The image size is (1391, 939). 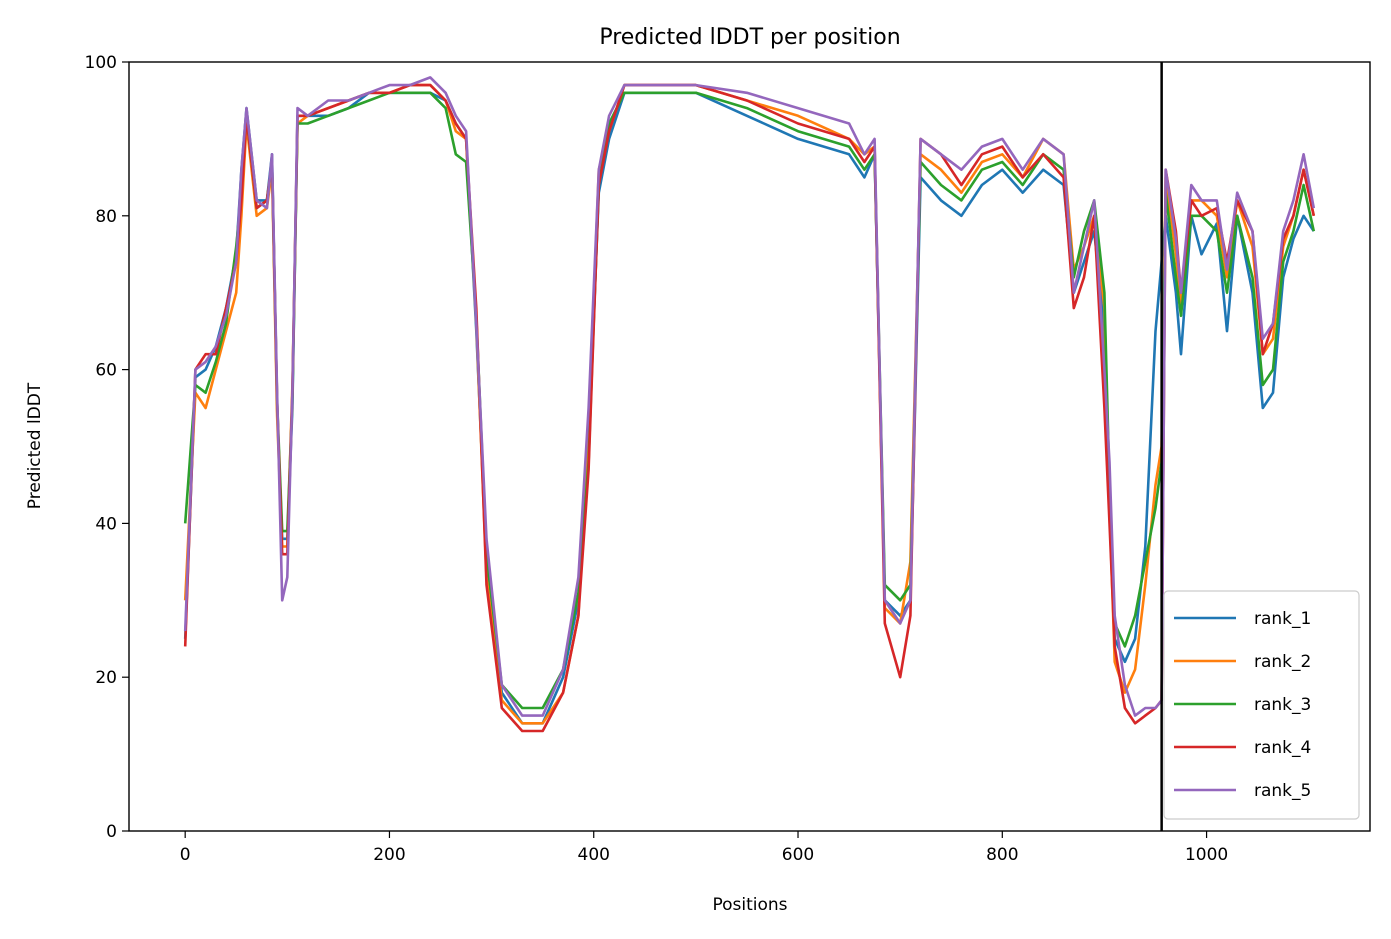 I want to click on legend: rank_1 rank_2 rank_3 rank_4 rank_5, so click(x=1261, y=705).